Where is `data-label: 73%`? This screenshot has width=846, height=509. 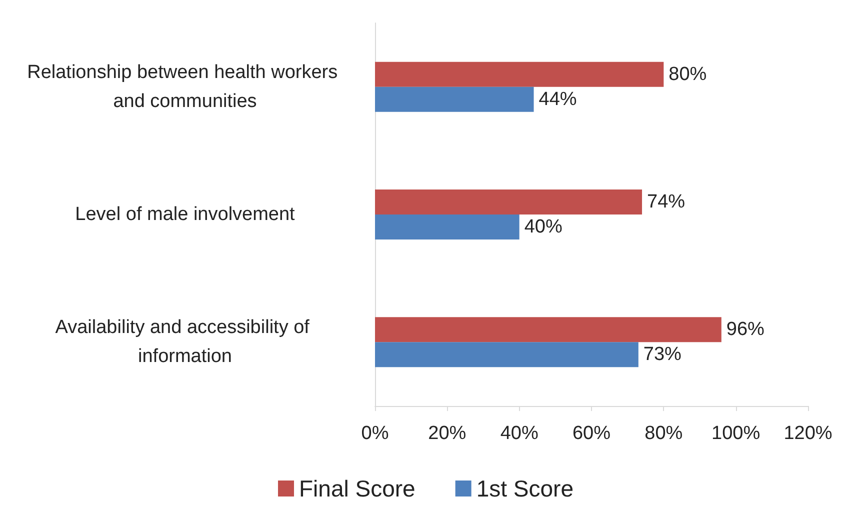 data-label: 73% is located at coordinates (662, 355).